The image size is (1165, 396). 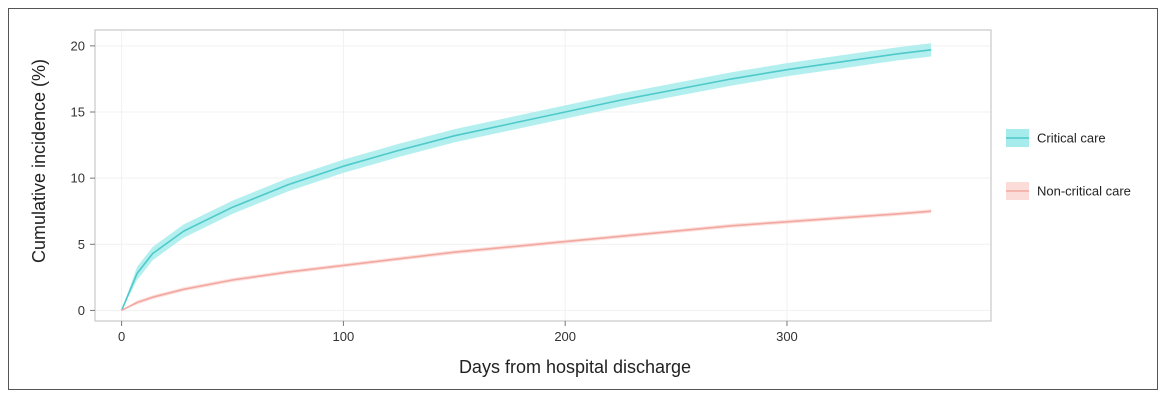 I want to click on non-critical-care-legend-label: Non-critical care, so click(x=1084, y=191).